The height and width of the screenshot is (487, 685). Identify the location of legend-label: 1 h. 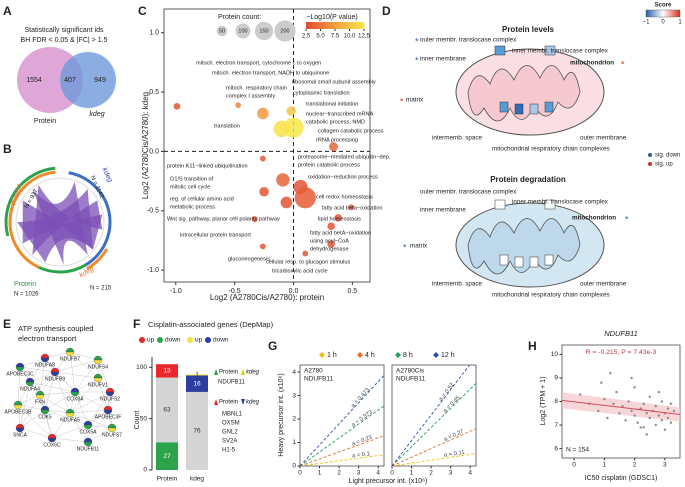
(332, 355).